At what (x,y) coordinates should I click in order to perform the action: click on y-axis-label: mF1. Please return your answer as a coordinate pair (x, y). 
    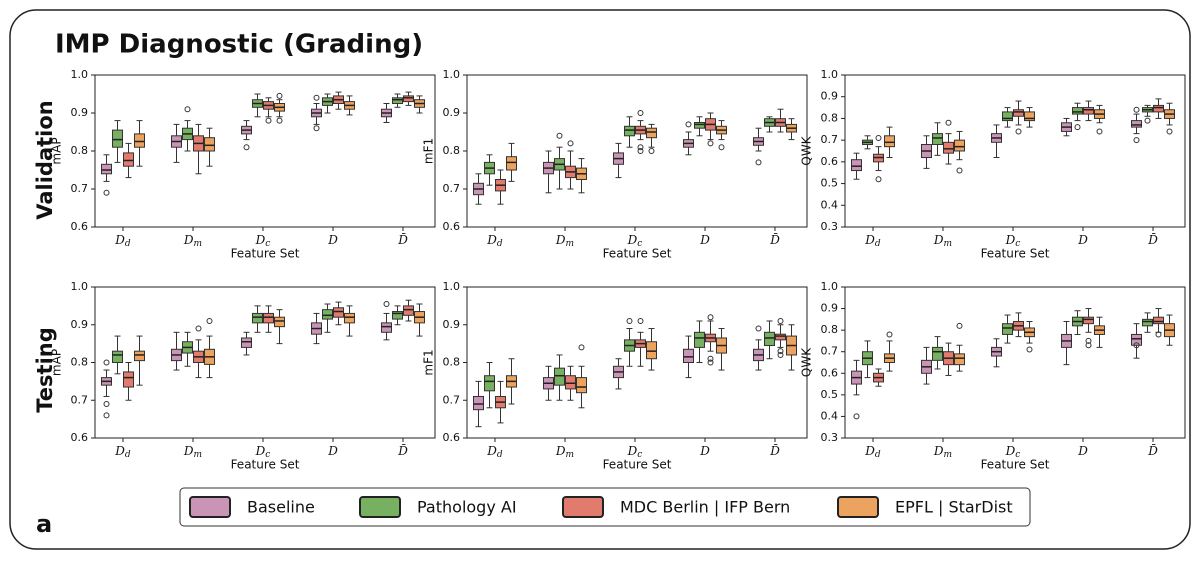
    Looking at the image, I should click on (429, 151).